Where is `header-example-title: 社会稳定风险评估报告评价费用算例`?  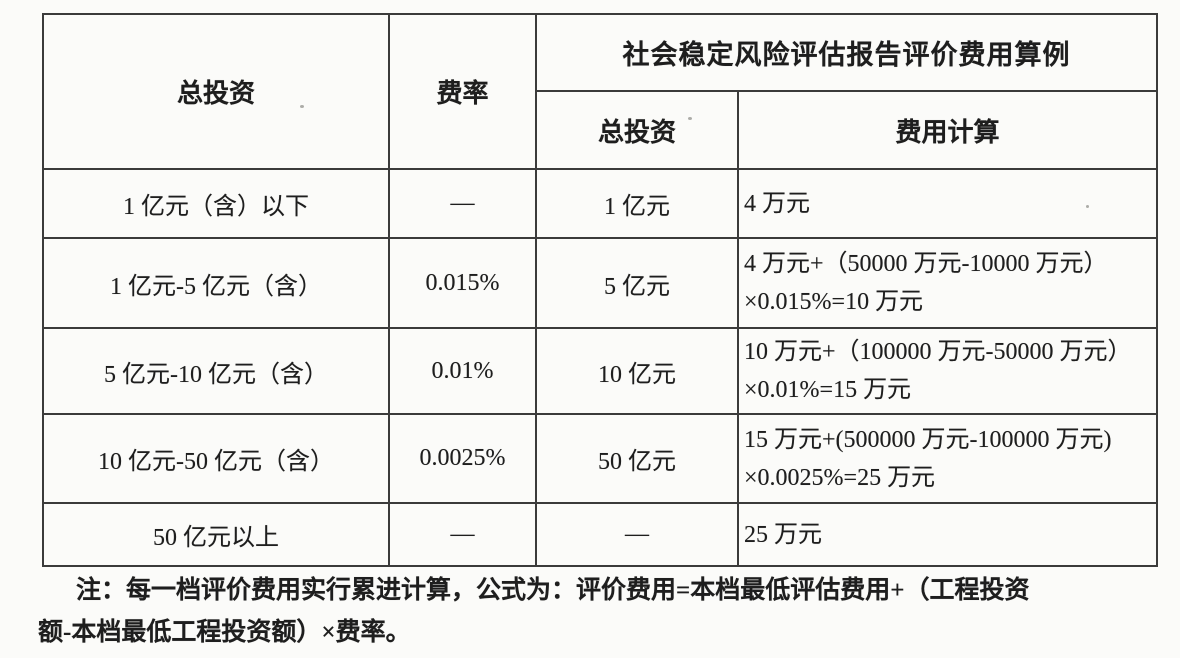 header-example-title: 社会稳定风险评估报告评价费用算例 is located at coordinates (846, 52).